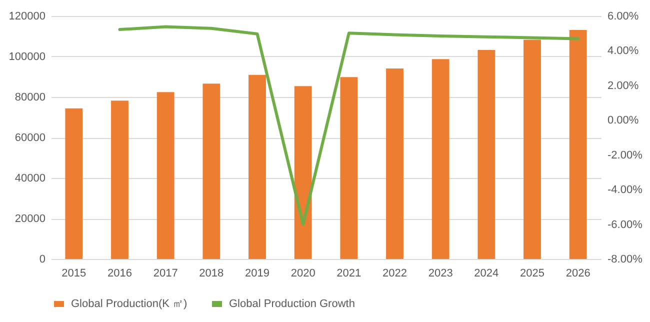 The height and width of the screenshot is (322, 650). What do you see at coordinates (292, 304) in the screenshot?
I see `legend-label: Global Production Growth` at bounding box center [292, 304].